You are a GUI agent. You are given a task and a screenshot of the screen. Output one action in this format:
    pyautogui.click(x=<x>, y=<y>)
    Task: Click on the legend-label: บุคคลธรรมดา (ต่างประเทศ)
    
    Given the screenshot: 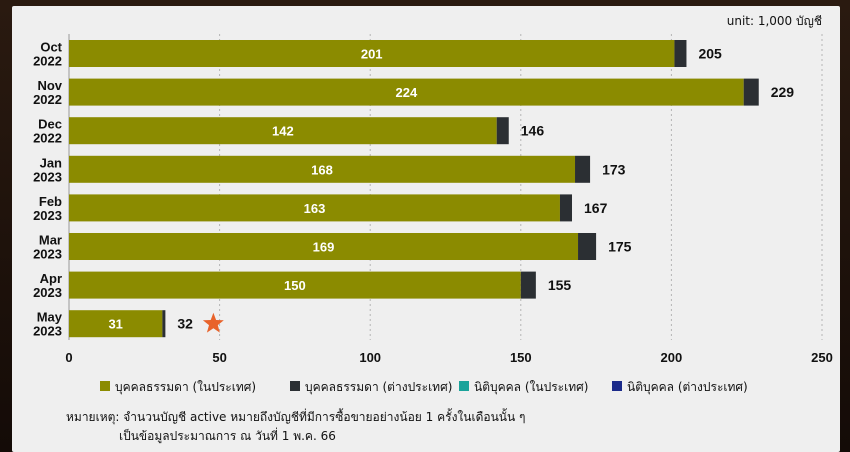 What is the action you would take?
    pyautogui.click(x=378, y=387)
    